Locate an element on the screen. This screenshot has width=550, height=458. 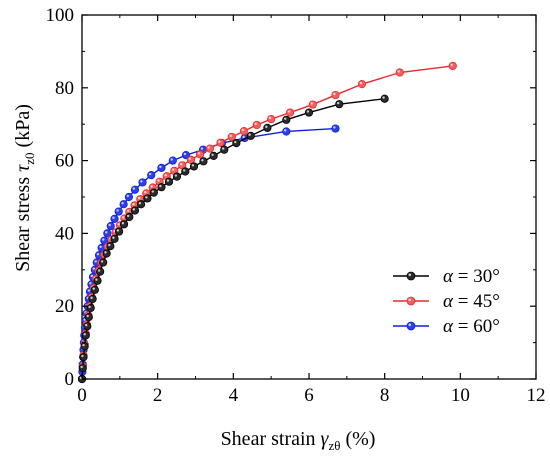
y-axis-title: Shear stress τz0 (kPa) is located at coordinates (24, 188).